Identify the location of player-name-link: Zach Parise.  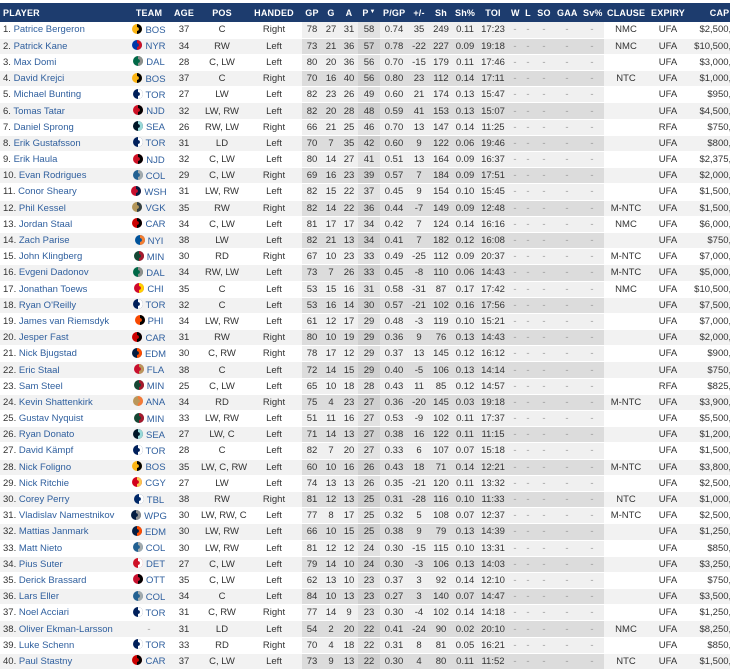
(44, 241).